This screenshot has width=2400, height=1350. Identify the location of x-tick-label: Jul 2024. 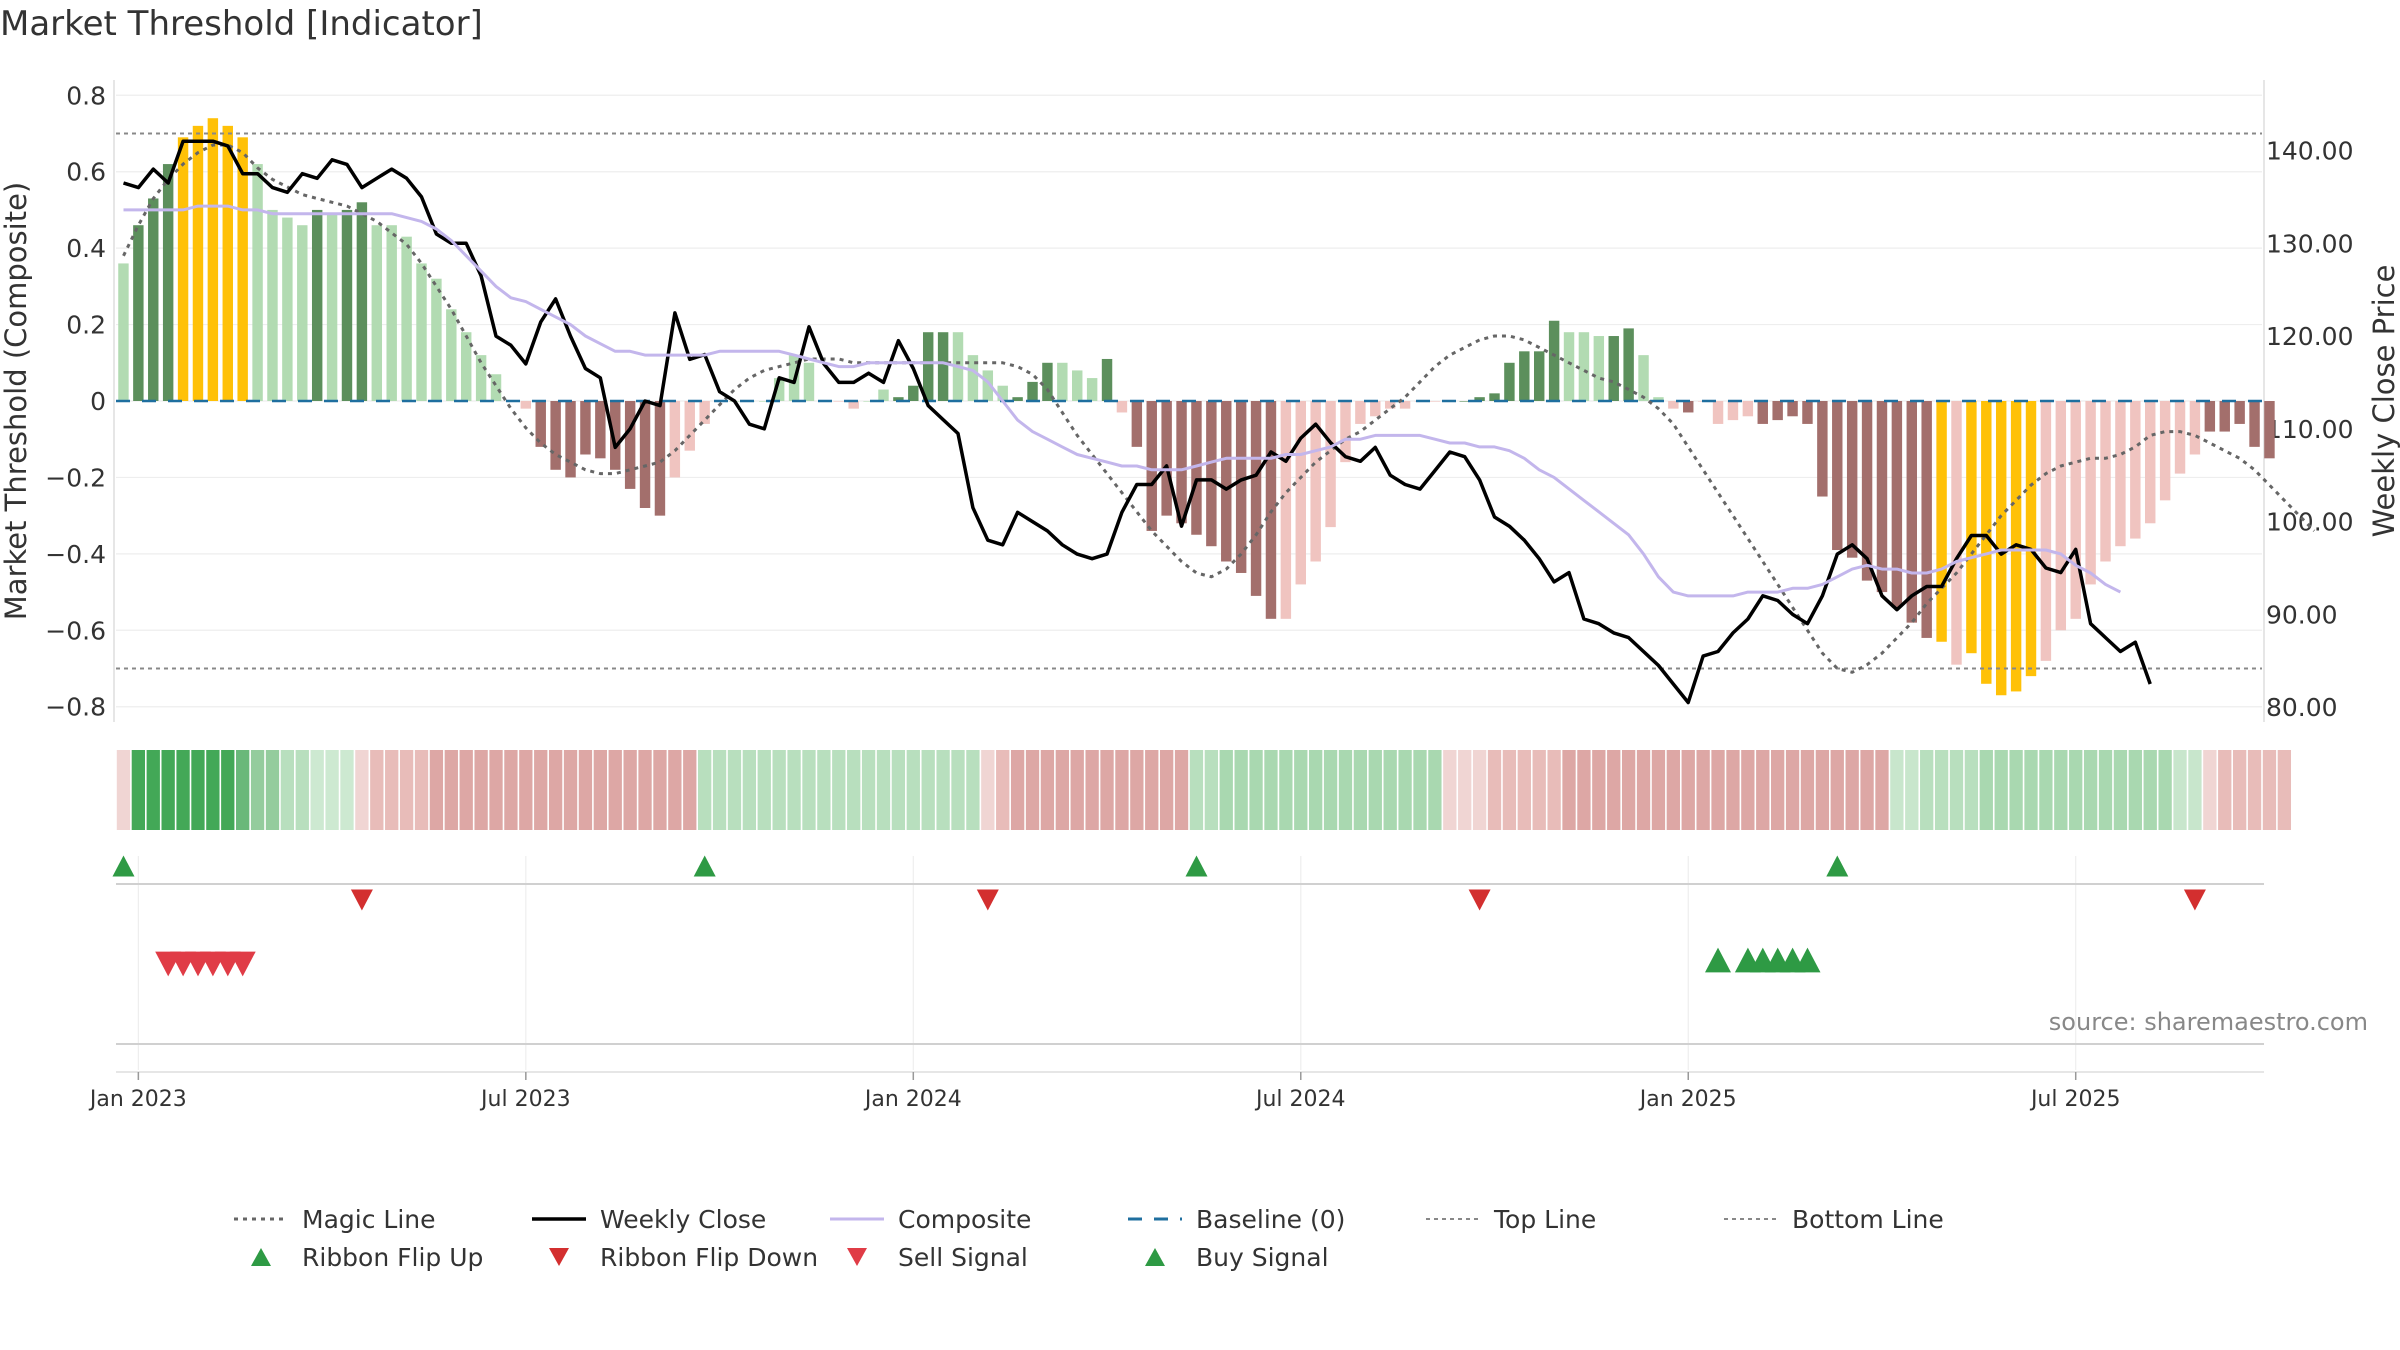
(1300, 1099).